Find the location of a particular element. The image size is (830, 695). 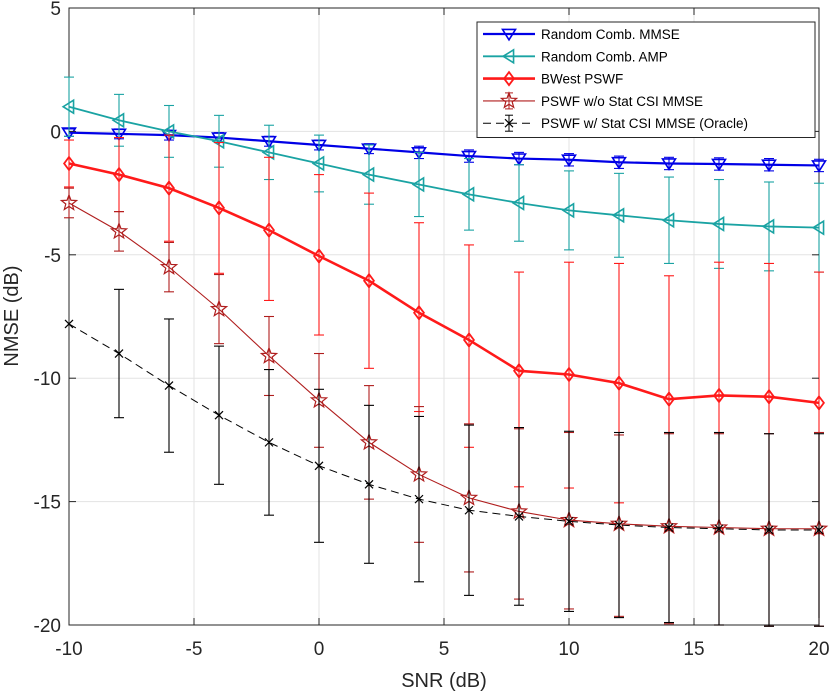

y-tick-label: 5 is located at coordinates (55, 10).